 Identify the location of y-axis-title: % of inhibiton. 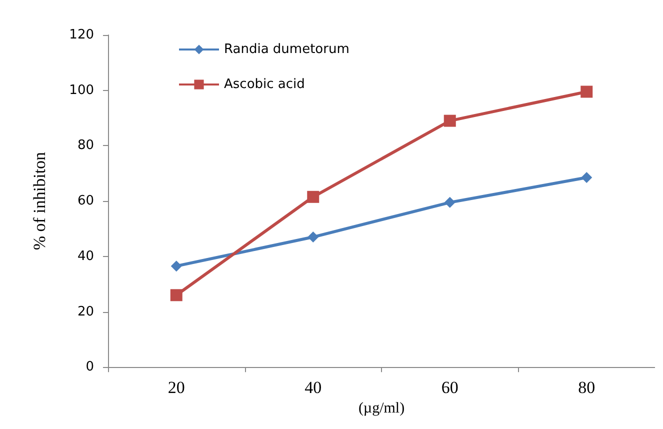
(39, 200).